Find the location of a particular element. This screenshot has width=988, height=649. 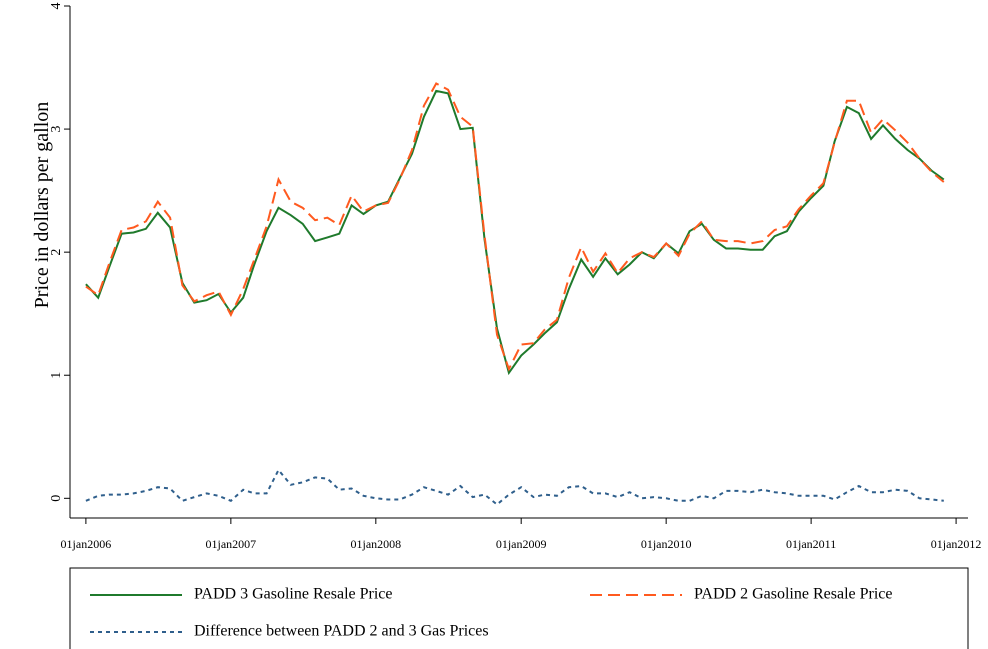

x-tick-label: 01jan2007 is located at coordinates (231, 544).